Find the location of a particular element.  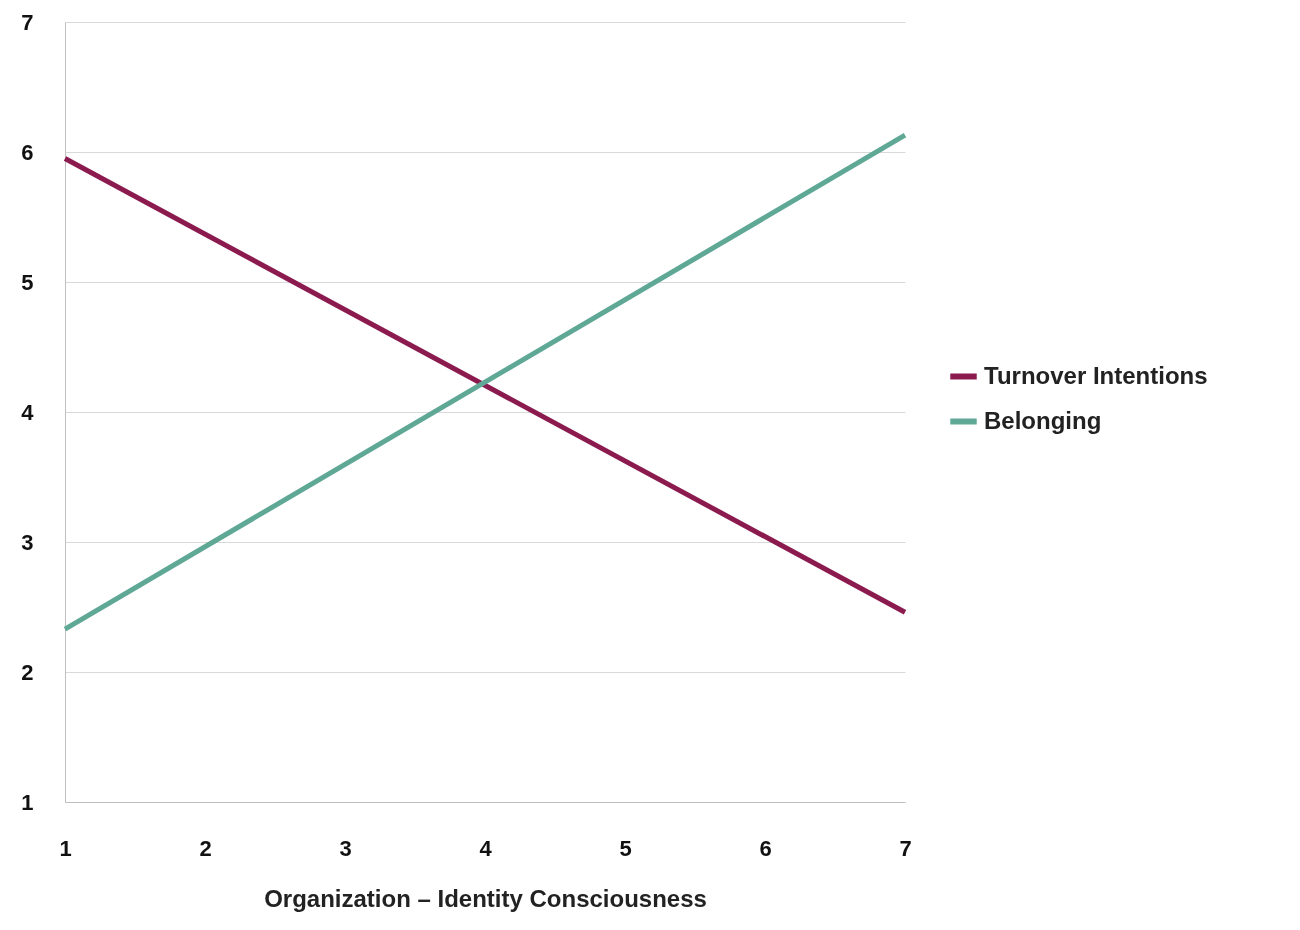

legend-label: Turnover Intentions is located at coordinates (1096, 375).